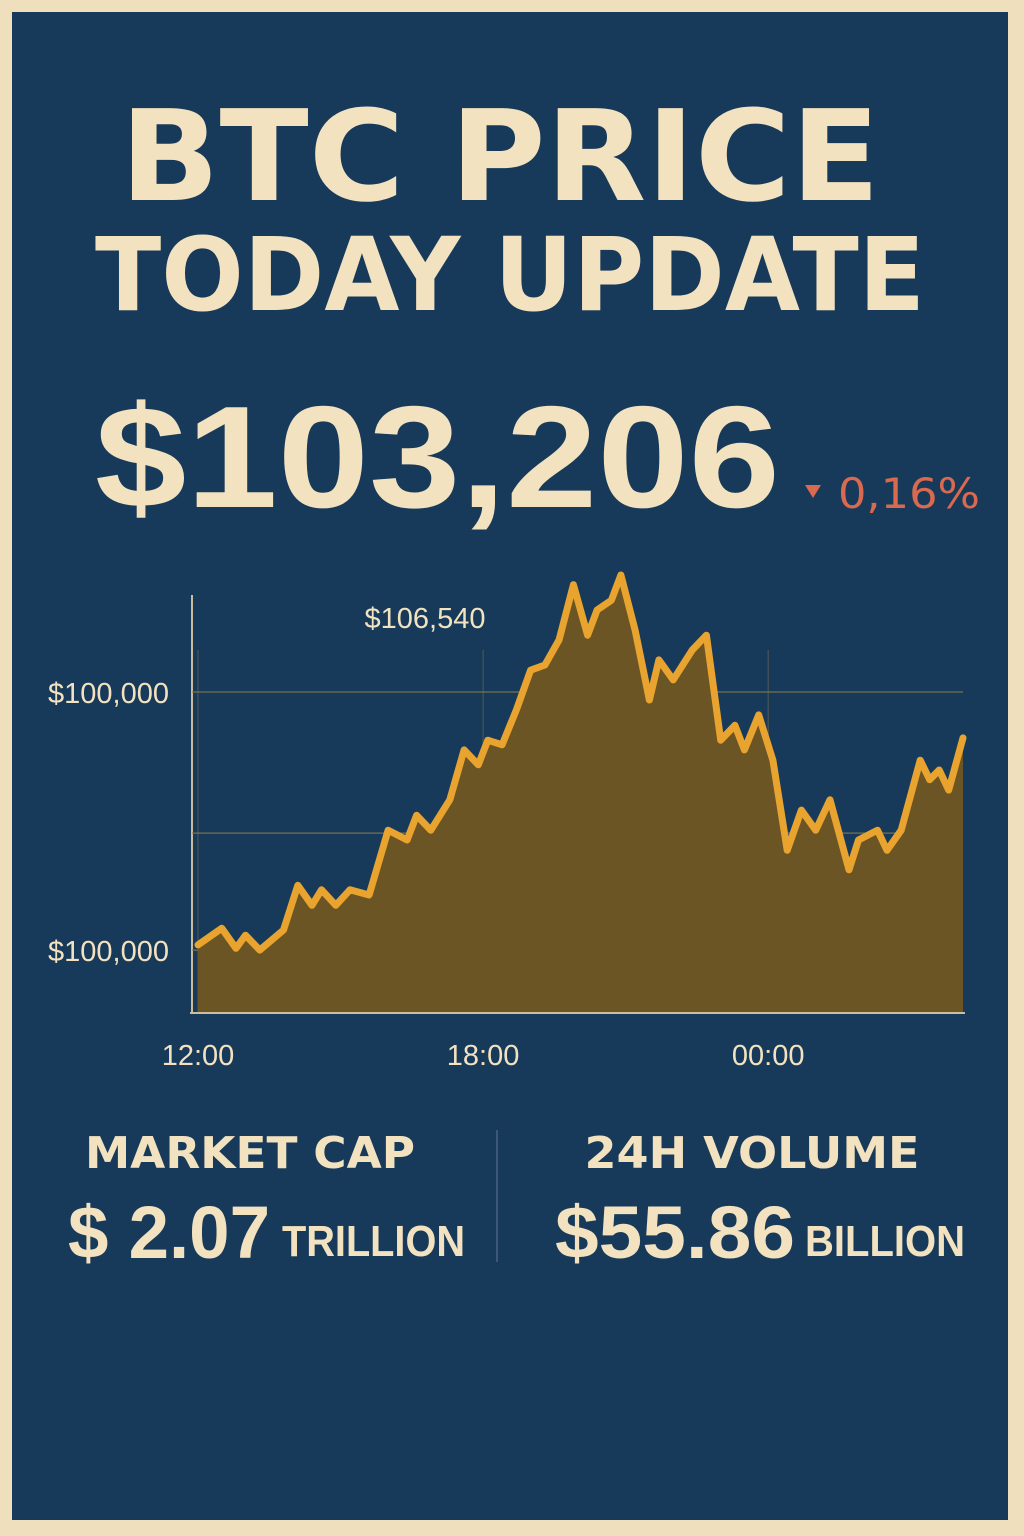 This screenshot has height=1536, width=1024. I want to click on price: $103,206, so click(437, 457).